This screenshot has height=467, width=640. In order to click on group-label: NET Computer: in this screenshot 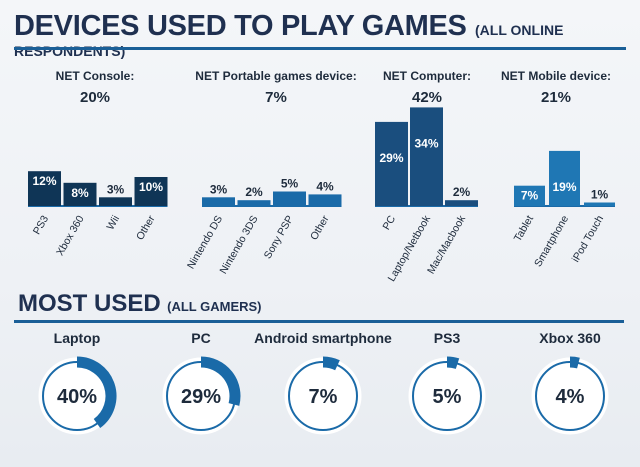, I will do `click(427, 76)`.